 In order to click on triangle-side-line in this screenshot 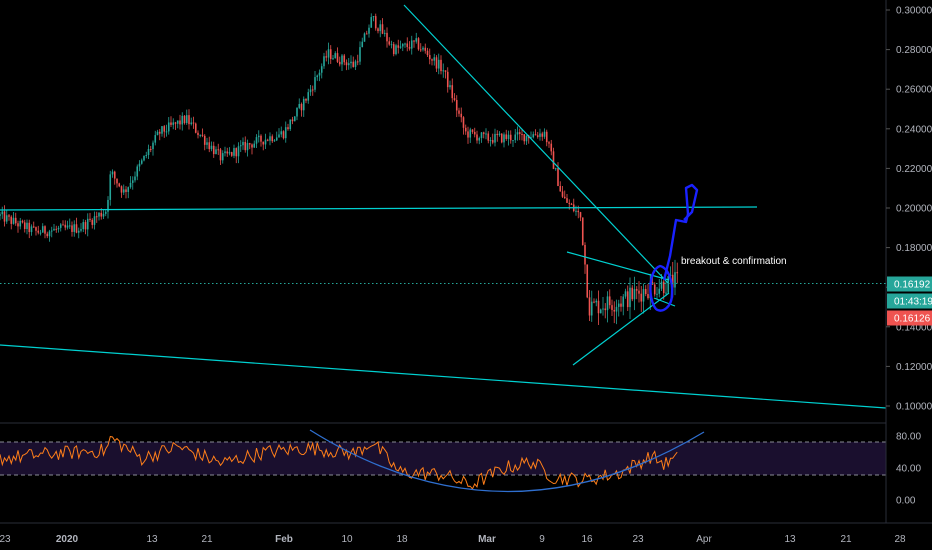, I will do `click(664, 302)`.